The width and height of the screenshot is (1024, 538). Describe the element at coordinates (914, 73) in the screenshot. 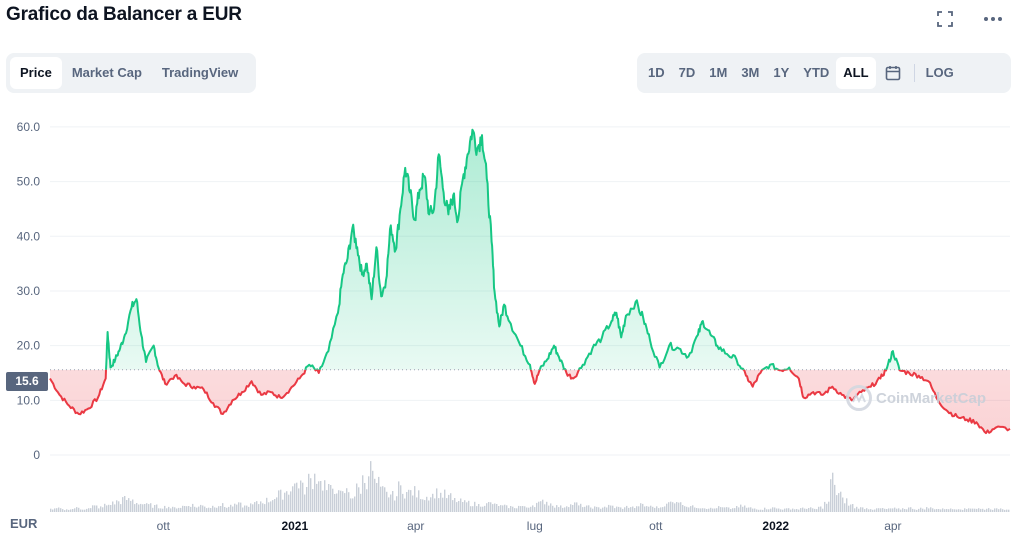

I see `range-divider` at that location.